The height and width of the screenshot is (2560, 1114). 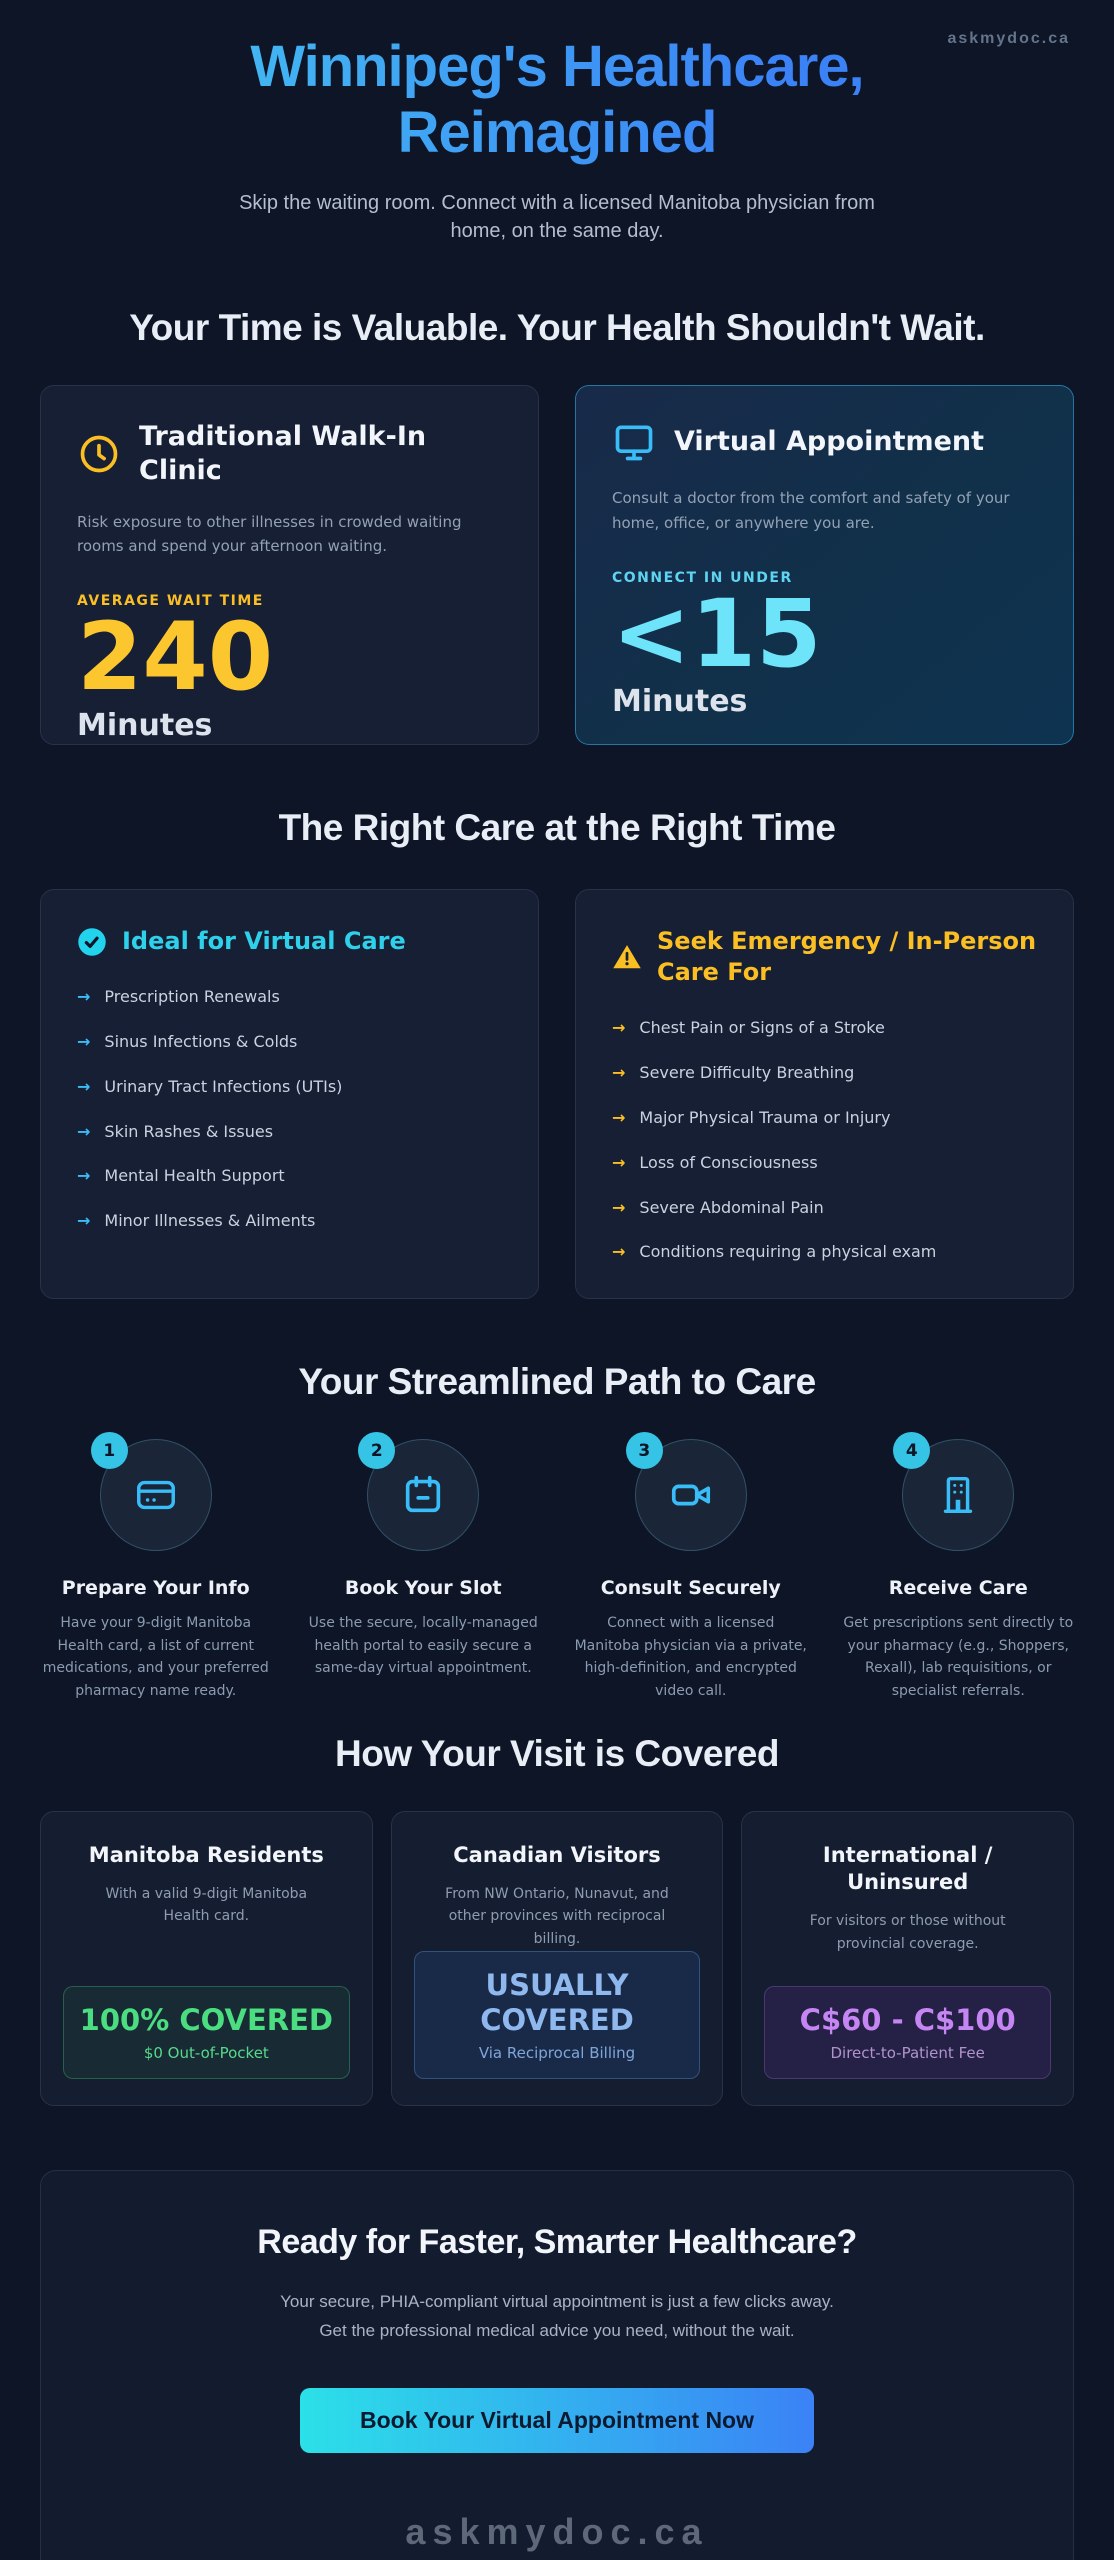 I want to click on step-title: Consult Securely, so click(x=690, y=1588).